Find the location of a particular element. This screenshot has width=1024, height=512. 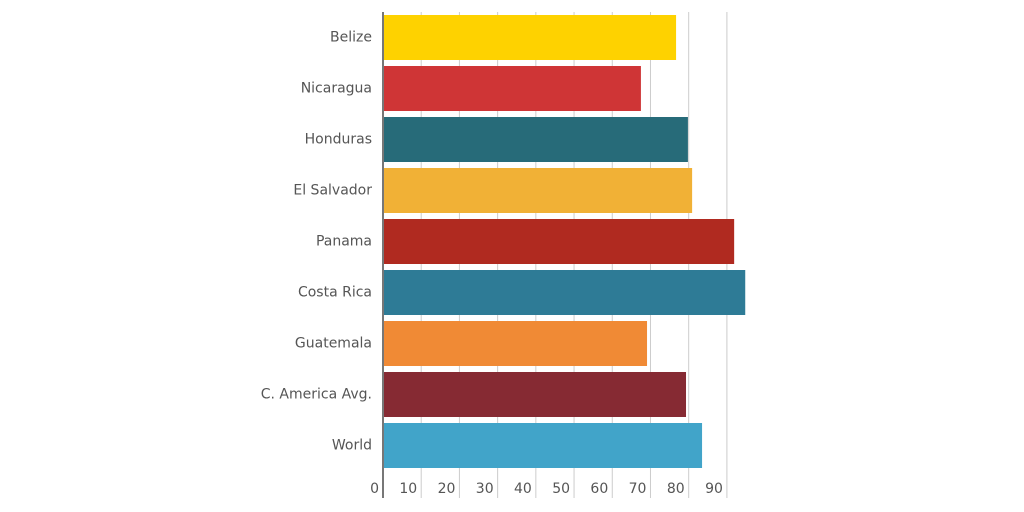

x-tick-label: 40 is located at coordinates (523, 489).